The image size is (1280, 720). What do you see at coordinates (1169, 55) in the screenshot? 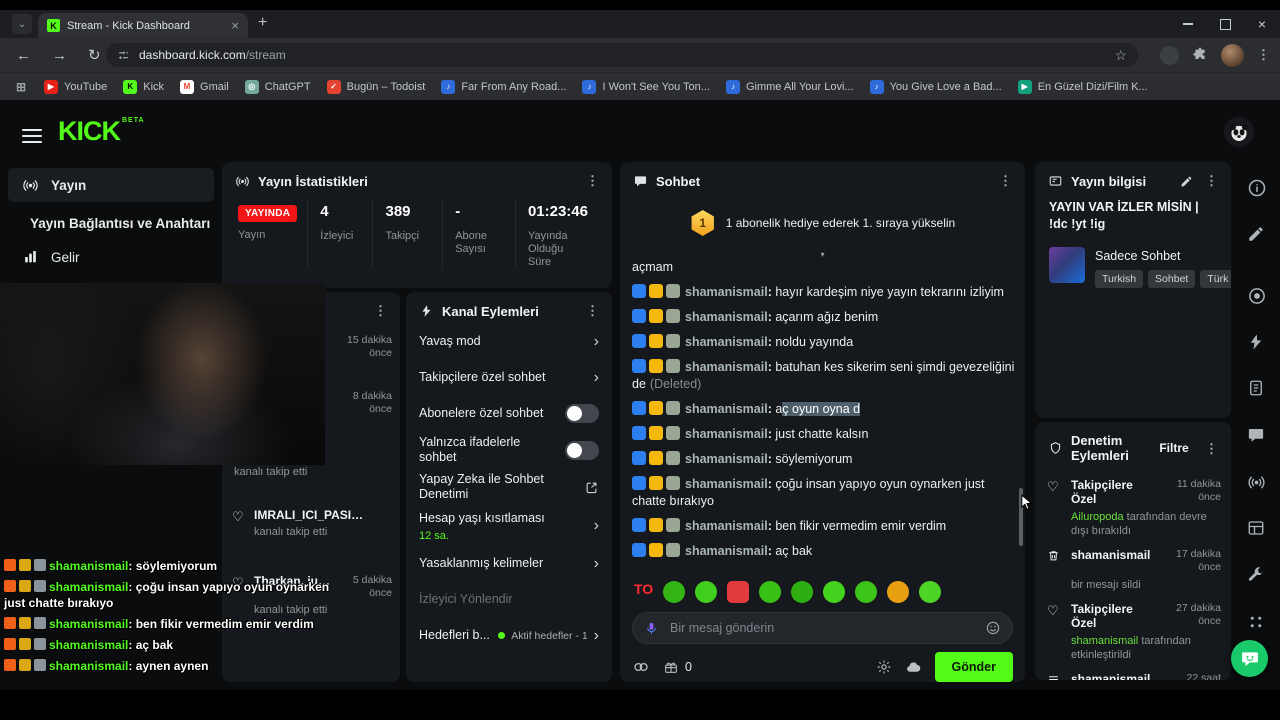
I see `extension-icon` at bounding box center [1169, 55].